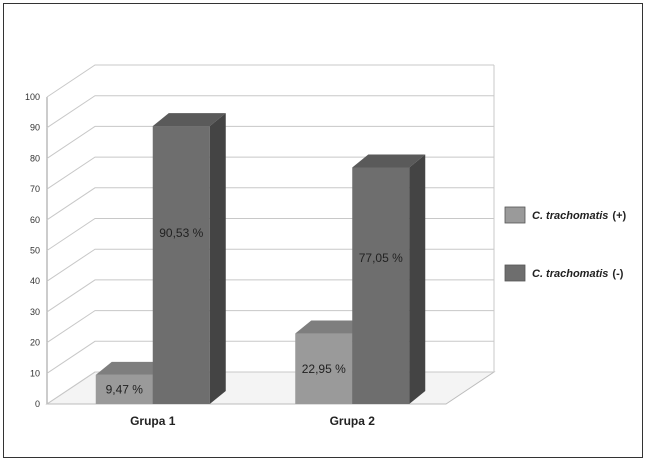 This screenshot has width=646, height=461. I want to click on y-tick-label: 60, so click(35, 220).